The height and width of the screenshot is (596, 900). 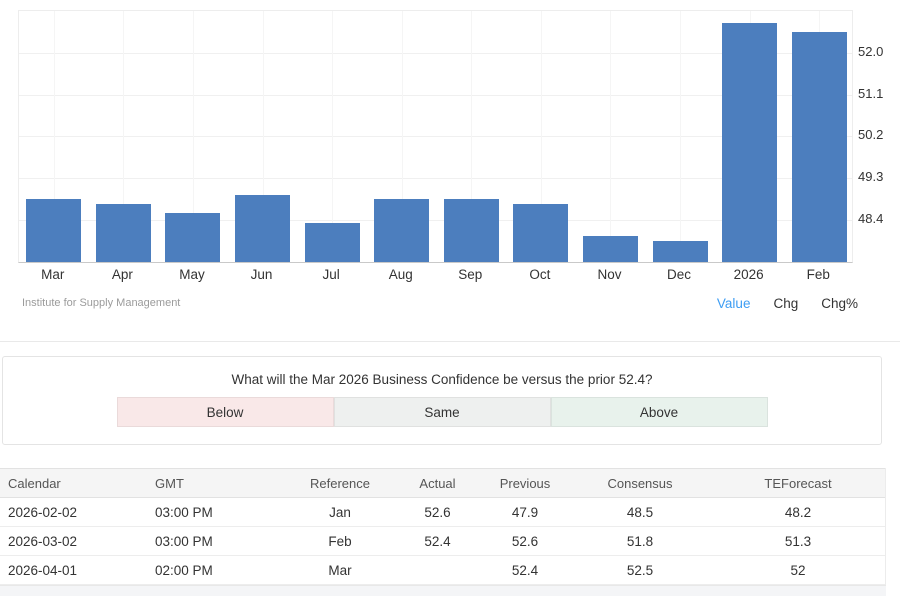 I want to click on table-row: 2026-02-02 03:00 PM Jan 52.6 47.9 48.5 48.2, so click(x=442, y=512).